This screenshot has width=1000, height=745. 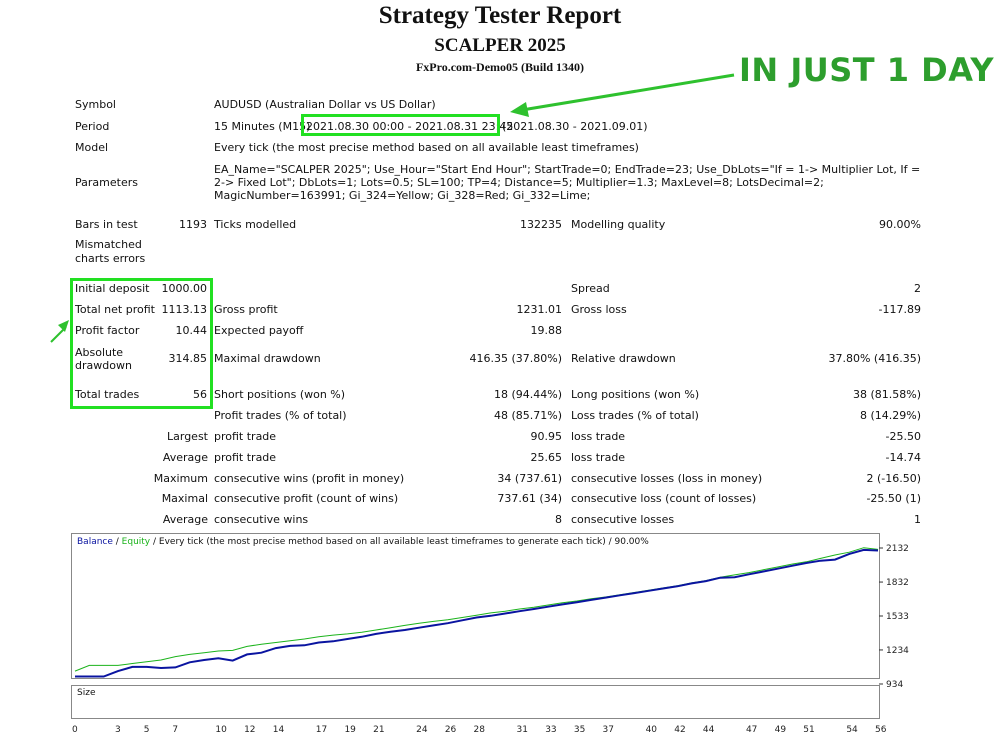 What do you see at coordinates (897, 583) in the screenshot?
I see `y-tick-label: 1832` at bounding box center [897, 583].